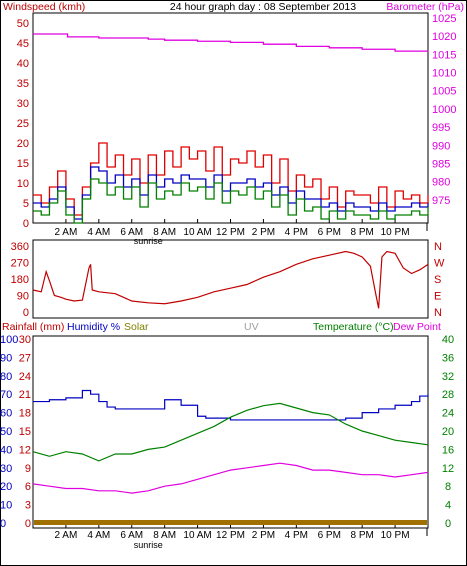 This screenshot has width=467, height=566. I want to click on humidity-y-tick-label: 40, so click(6, 450).